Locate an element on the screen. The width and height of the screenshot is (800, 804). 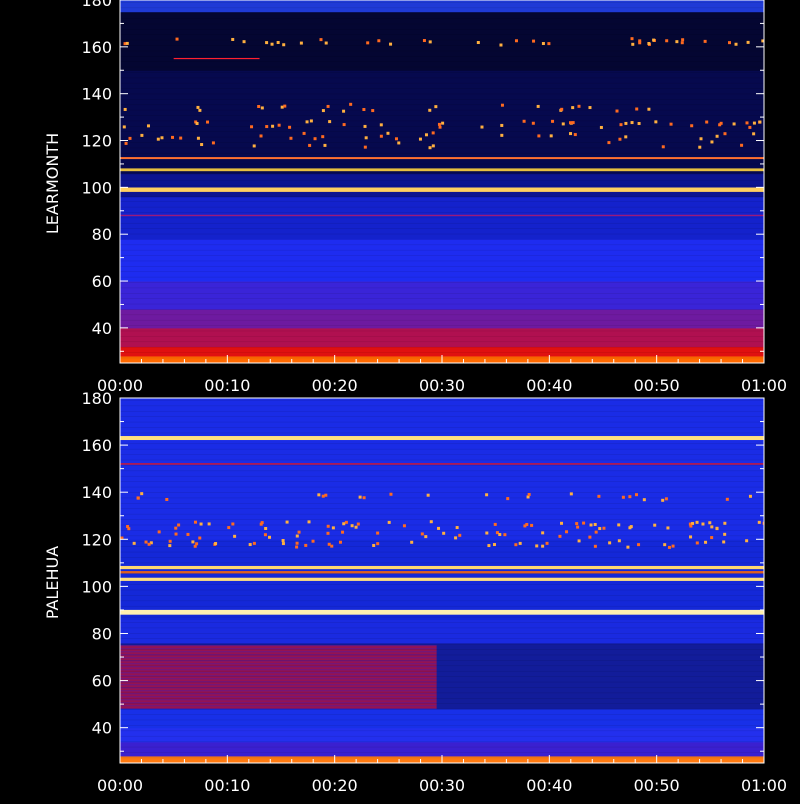
x-axis: 00:00 00:10 00:20 00:30 00:40 00:50 01:00 is located at coordinates (442, 375).